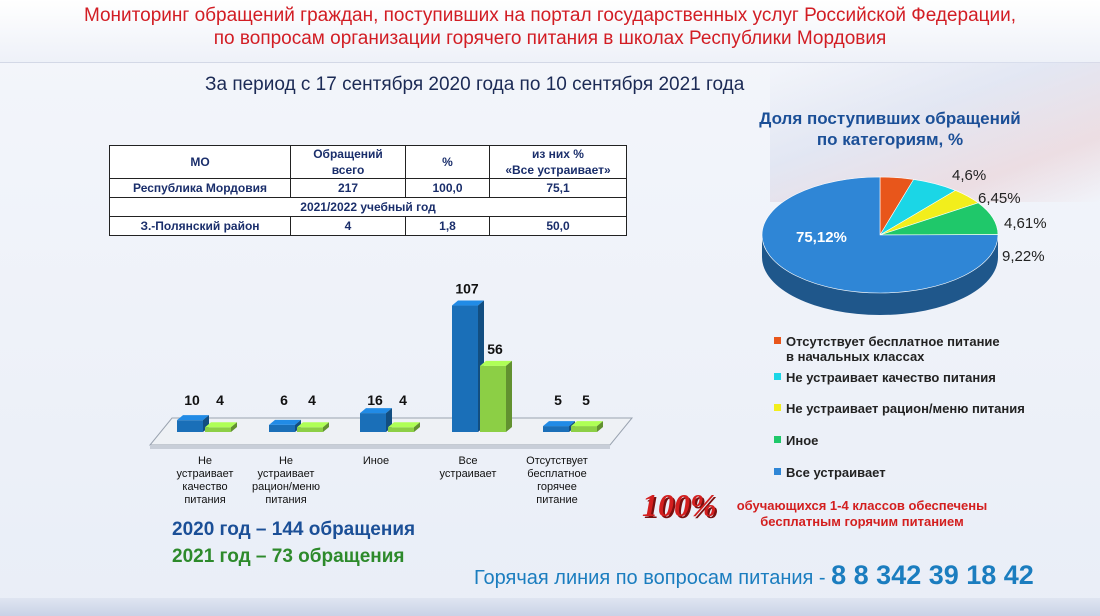 The image size is (1100, 616). I want to click on table-row: Республика Мордовия 217 100,0 75,1, so click(368, 188).